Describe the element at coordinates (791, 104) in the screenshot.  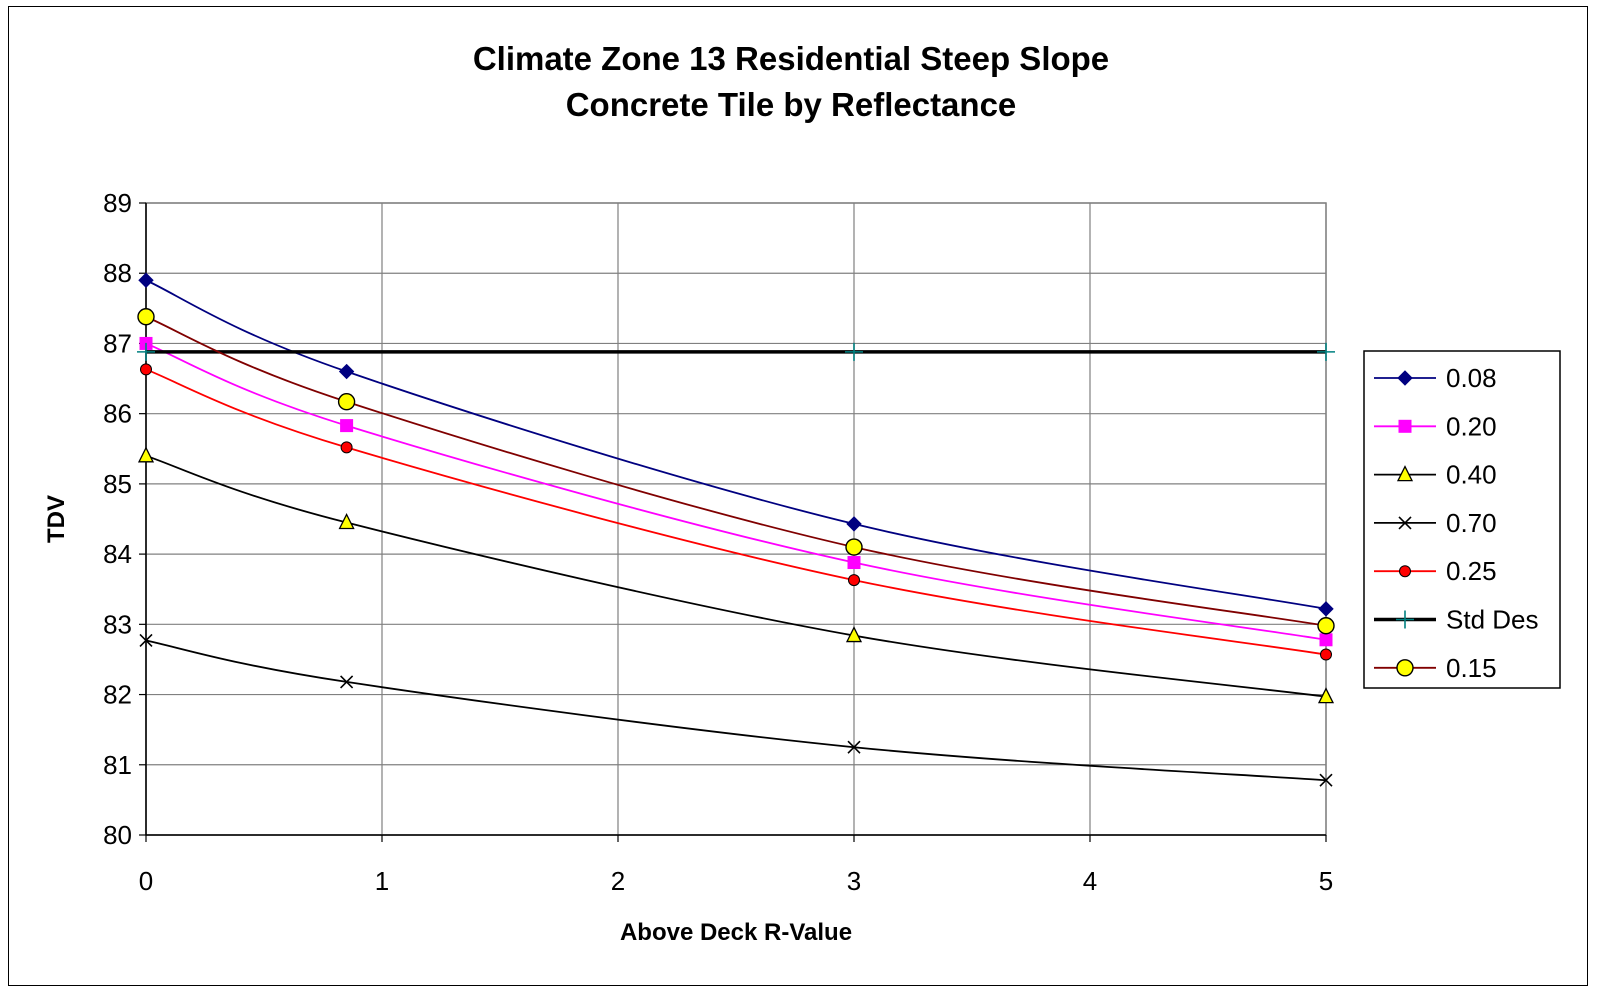
I see `chart-title-line-2: Concrete Tile by Reflectance` at that location.